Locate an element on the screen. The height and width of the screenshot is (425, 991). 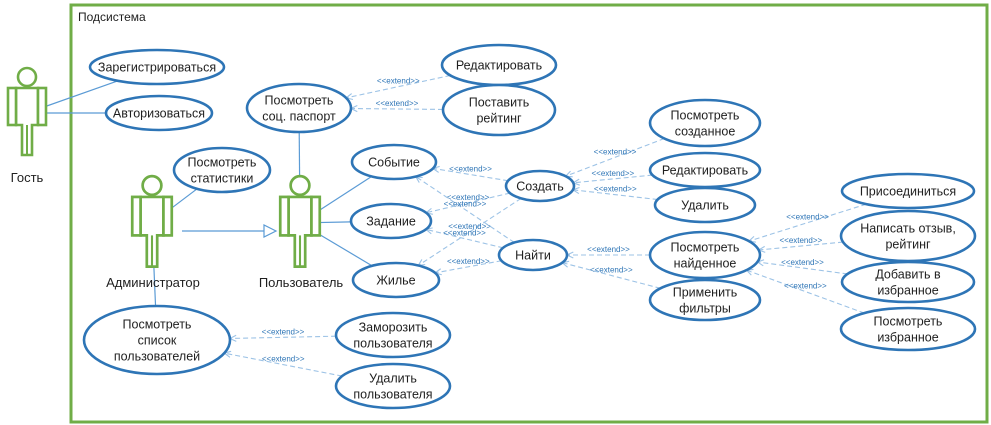
usecase-label: Событие is located at coordinates (394, 163).